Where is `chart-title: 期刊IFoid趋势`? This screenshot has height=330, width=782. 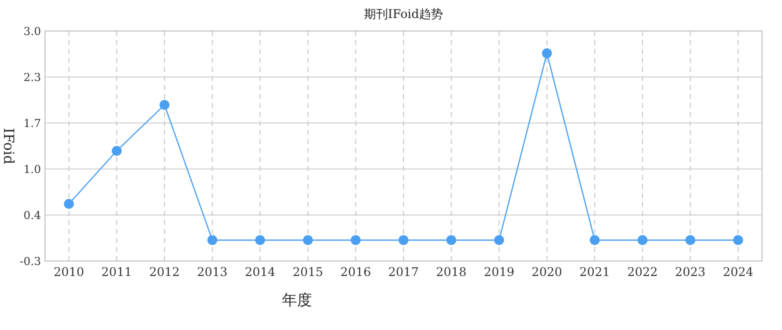 chart-title: 期刊IFoid趋势 is located at coordinates (404, 14).